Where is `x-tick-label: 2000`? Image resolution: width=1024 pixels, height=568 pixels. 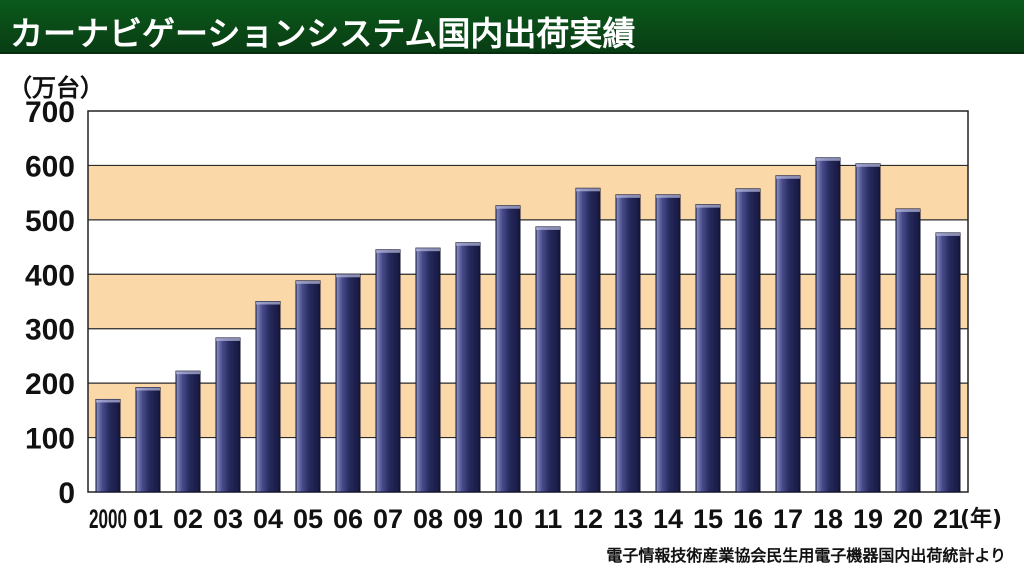
x-tick-label: 2000 is located at coordinates (108, 519).